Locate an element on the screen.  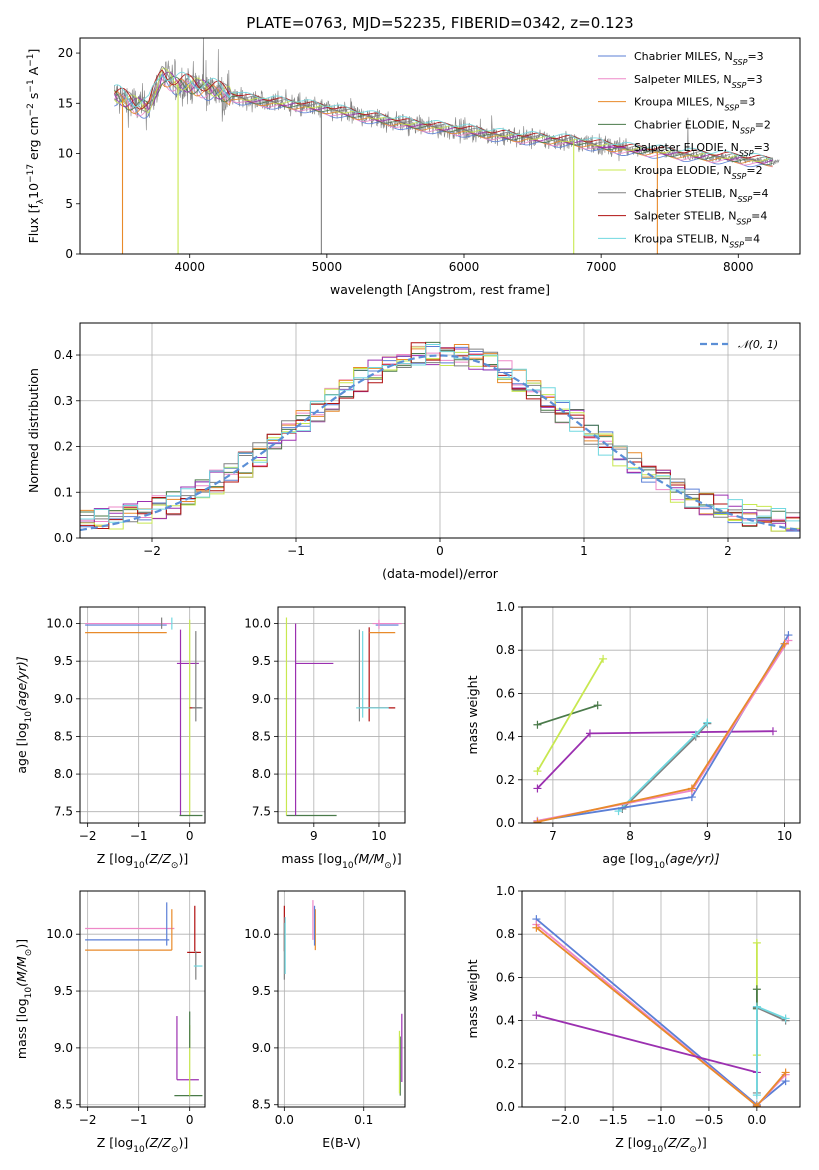
histogram-chabrier_elodie is located at coordinates (440, 439).